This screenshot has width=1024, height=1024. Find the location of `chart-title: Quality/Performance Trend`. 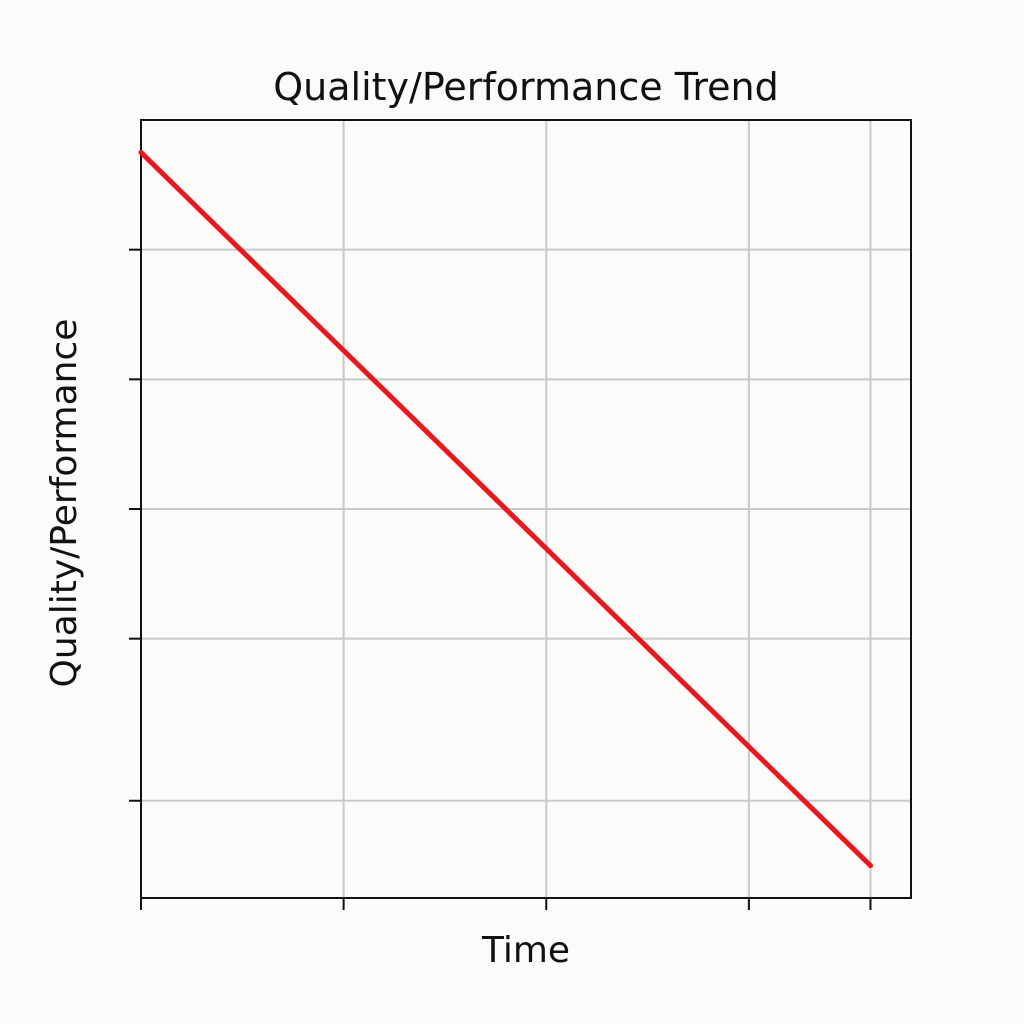

chart-title: Quality/Performance Trend is located at coordinates (525, 87).